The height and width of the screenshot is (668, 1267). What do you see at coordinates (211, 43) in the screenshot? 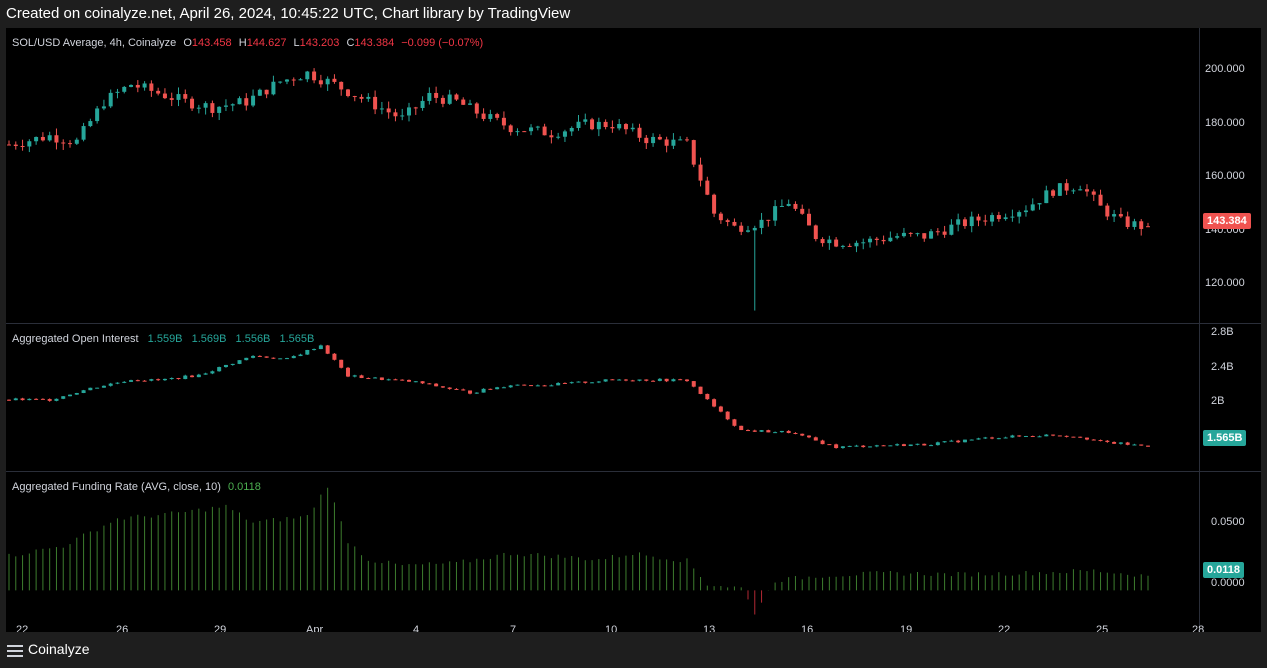
I see `open-value: 143.458` at bounding box center [211, 43].